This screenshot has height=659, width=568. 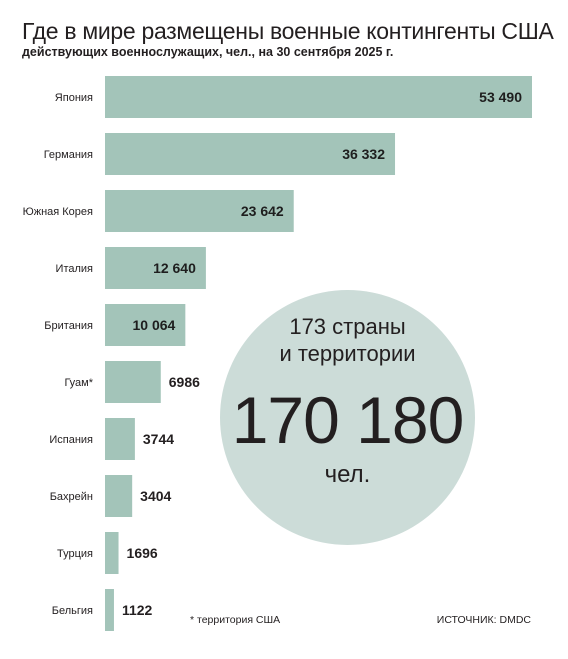 I want to click on category-label: Британия, so click(x=68, y=326).